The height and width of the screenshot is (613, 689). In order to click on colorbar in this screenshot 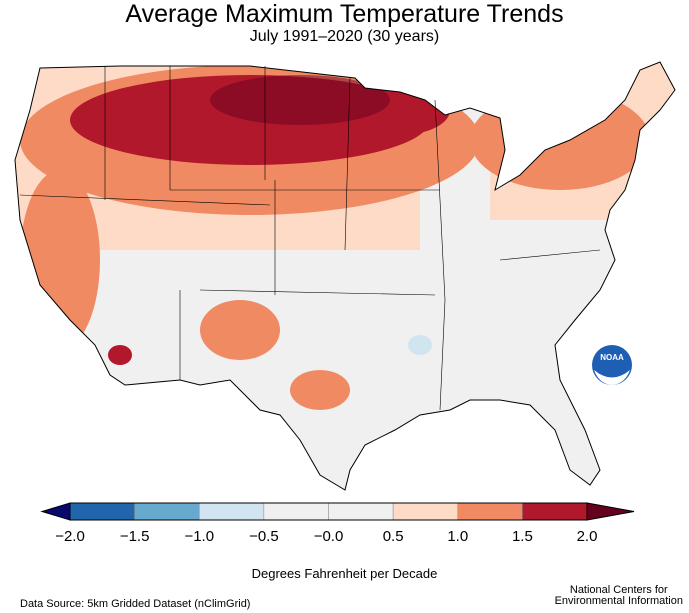, I will do `click(337, 511)`.